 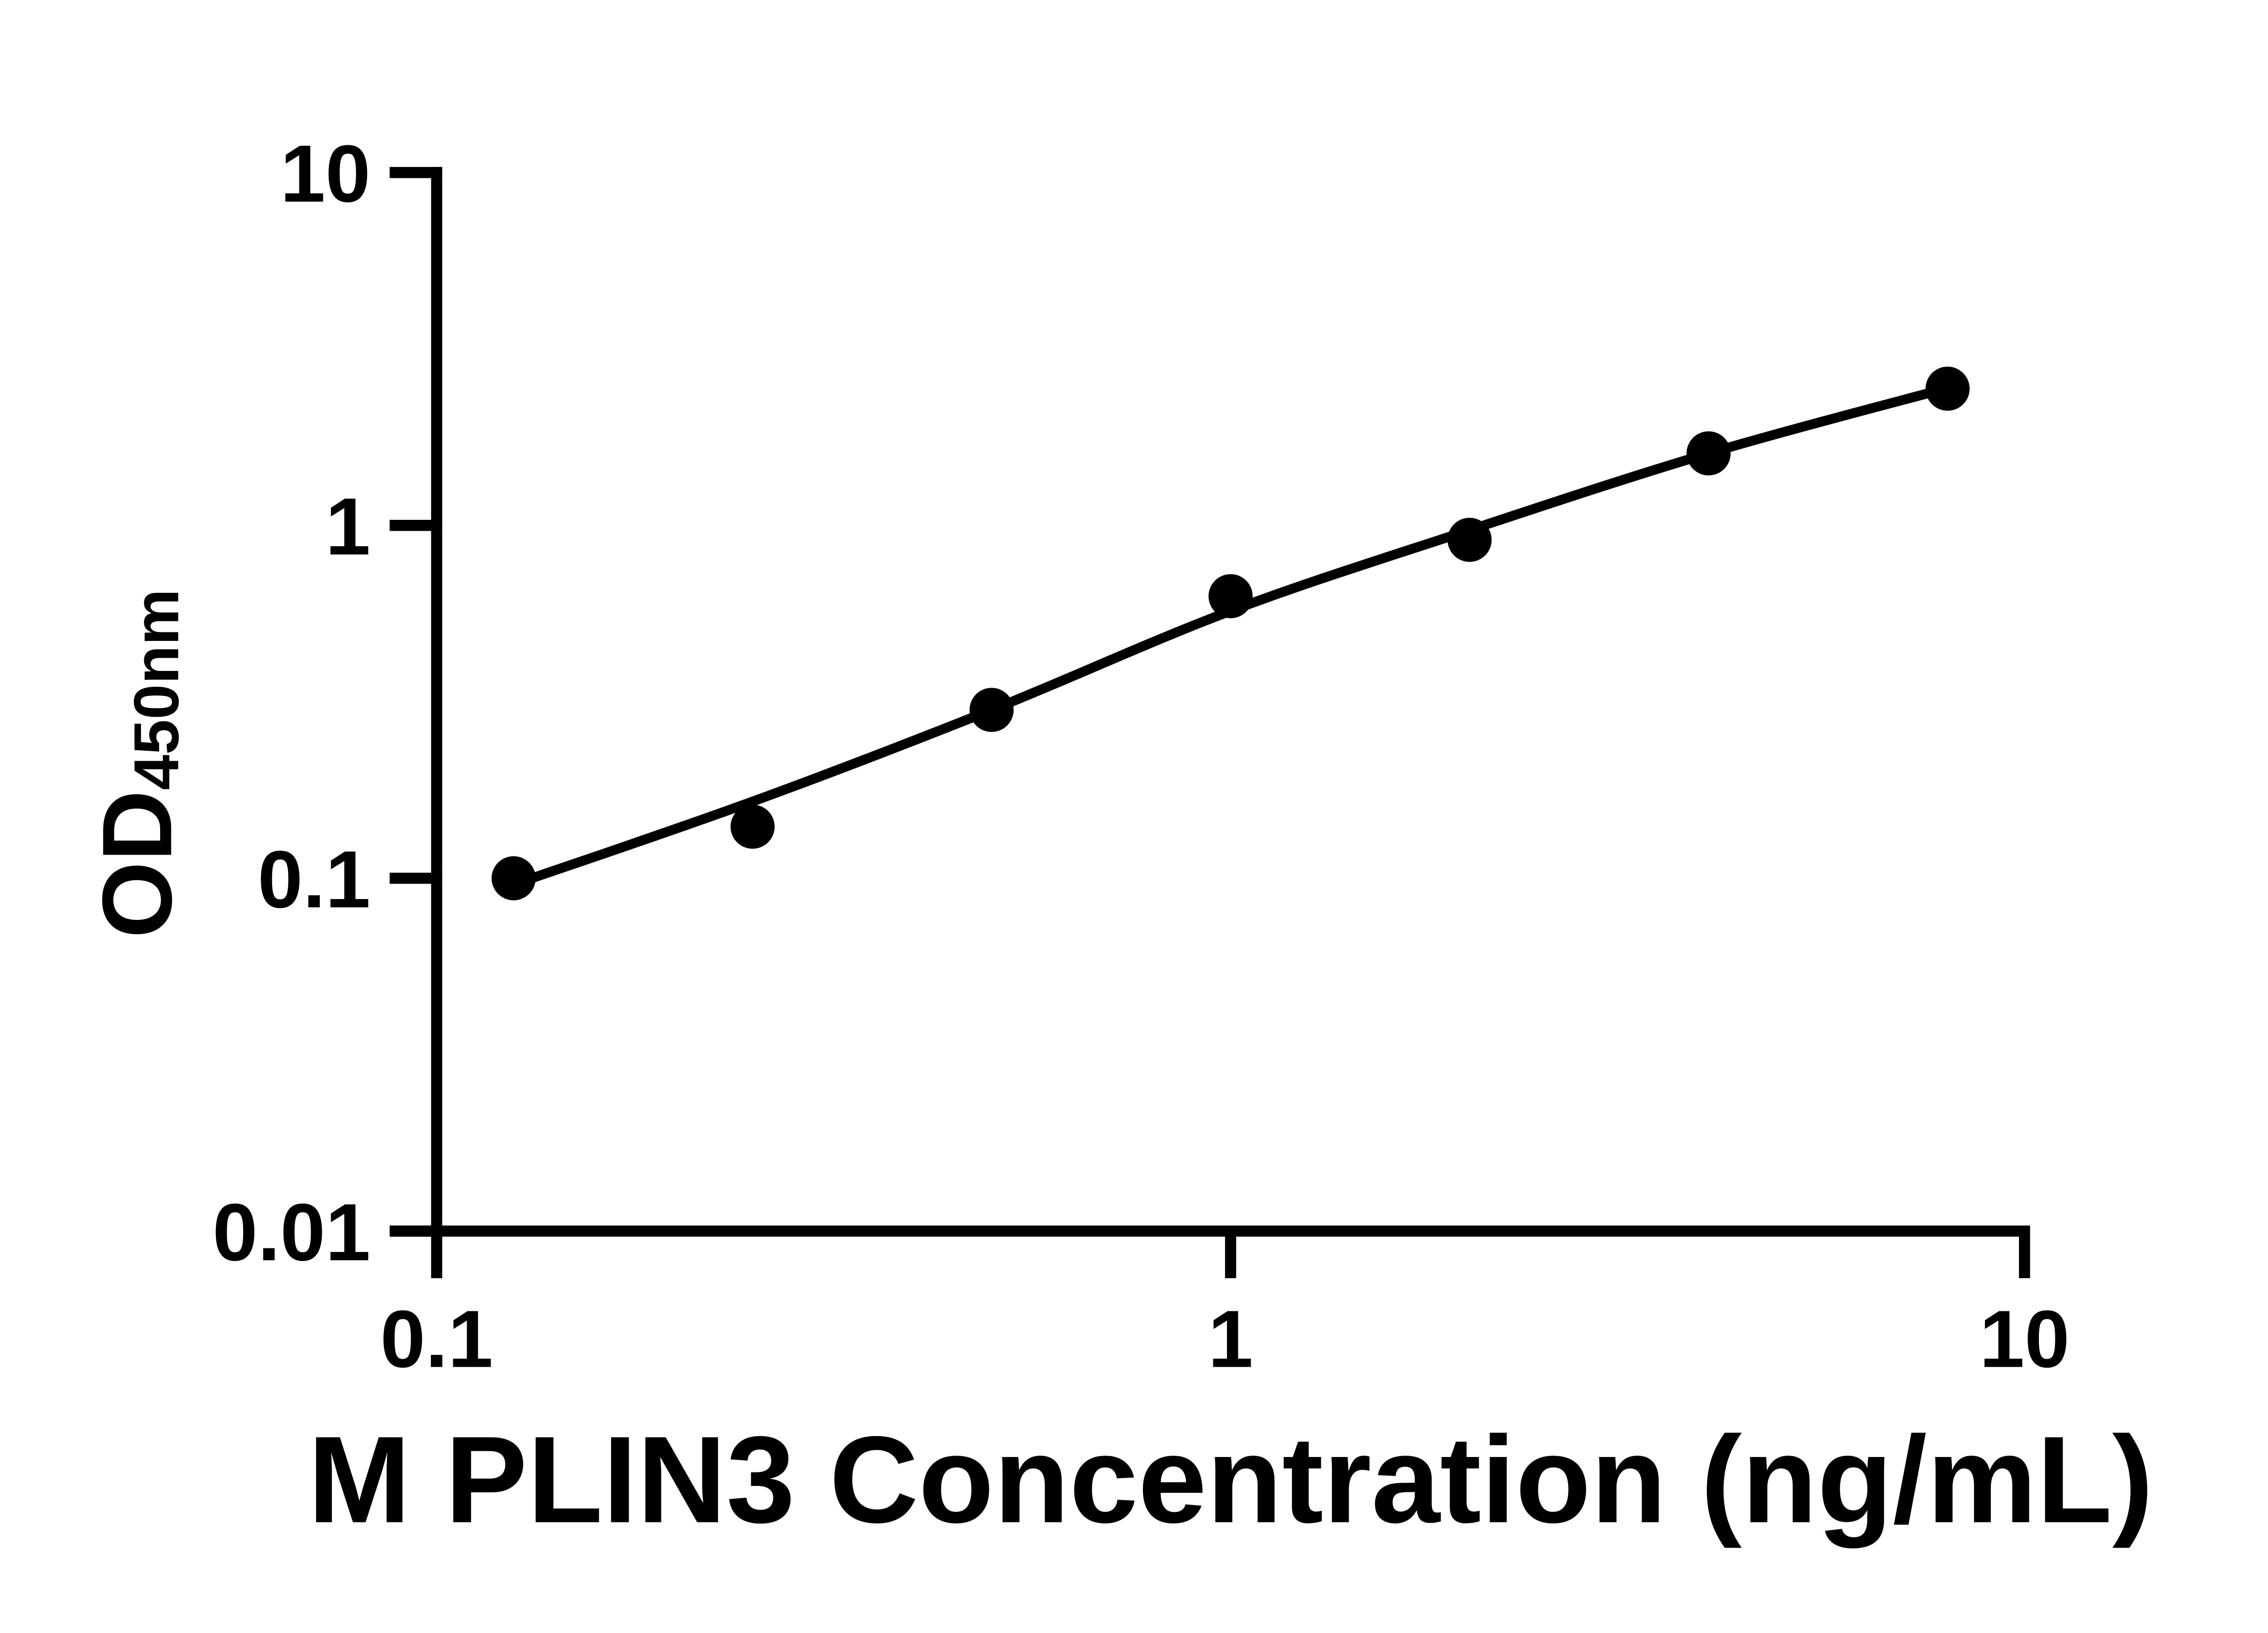 What do you see at coordinates (157, 689) in the screenshot?
I see `y-axis-title-sub: 450nm` at bounding box center [157, 689].